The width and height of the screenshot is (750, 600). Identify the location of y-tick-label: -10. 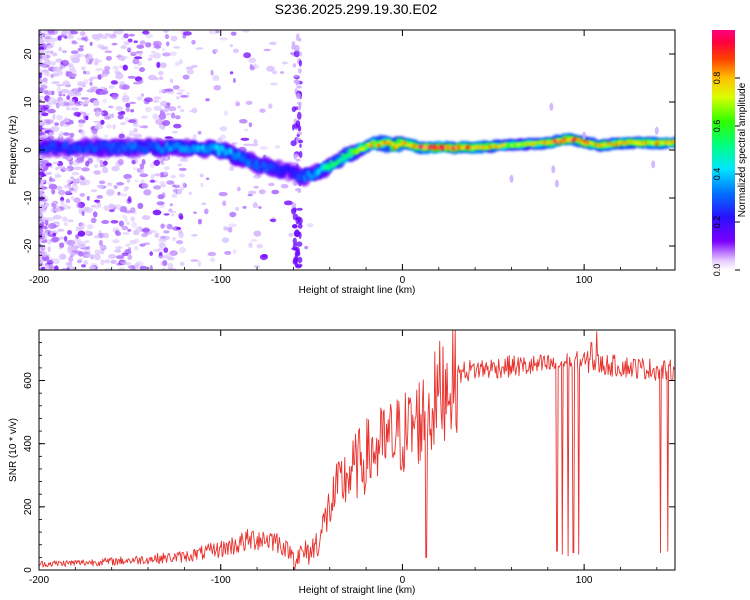
(28, 197).